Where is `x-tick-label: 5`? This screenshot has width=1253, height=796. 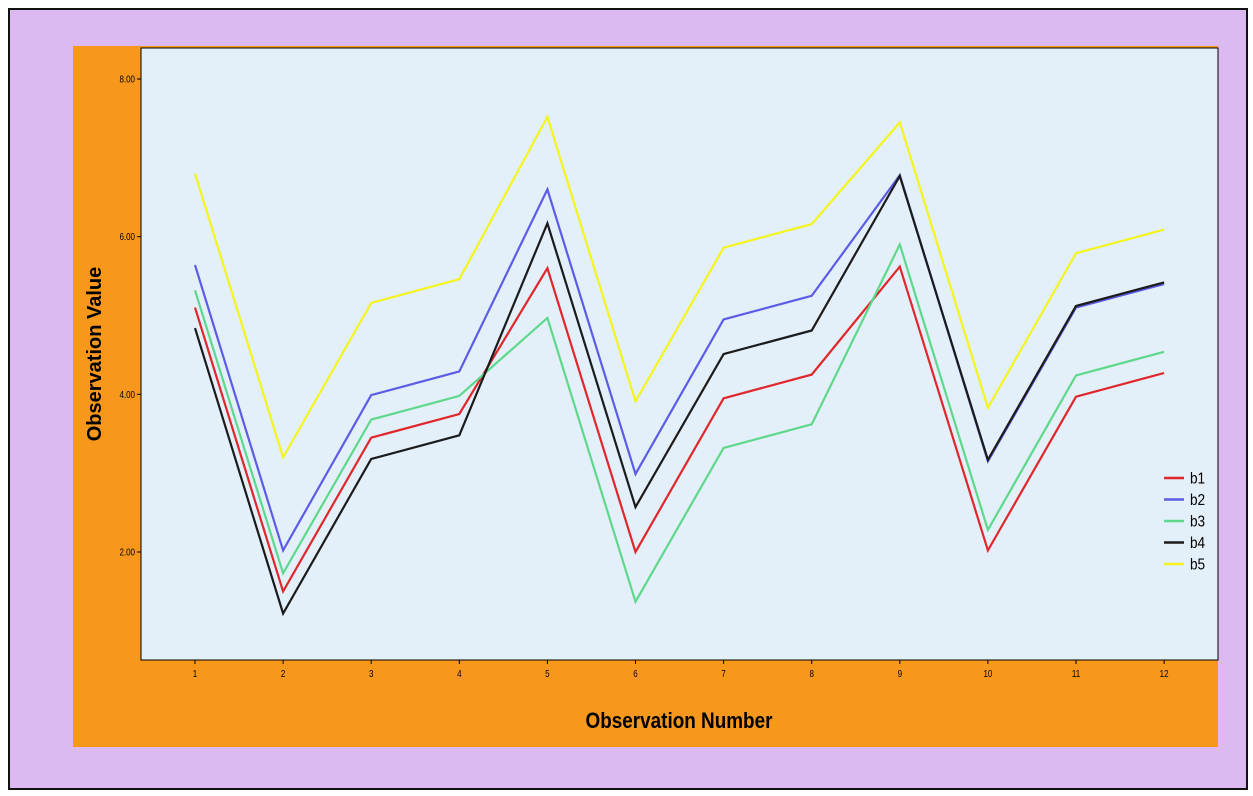
x-tick-label: 5 is located at coordinates (547, 673).